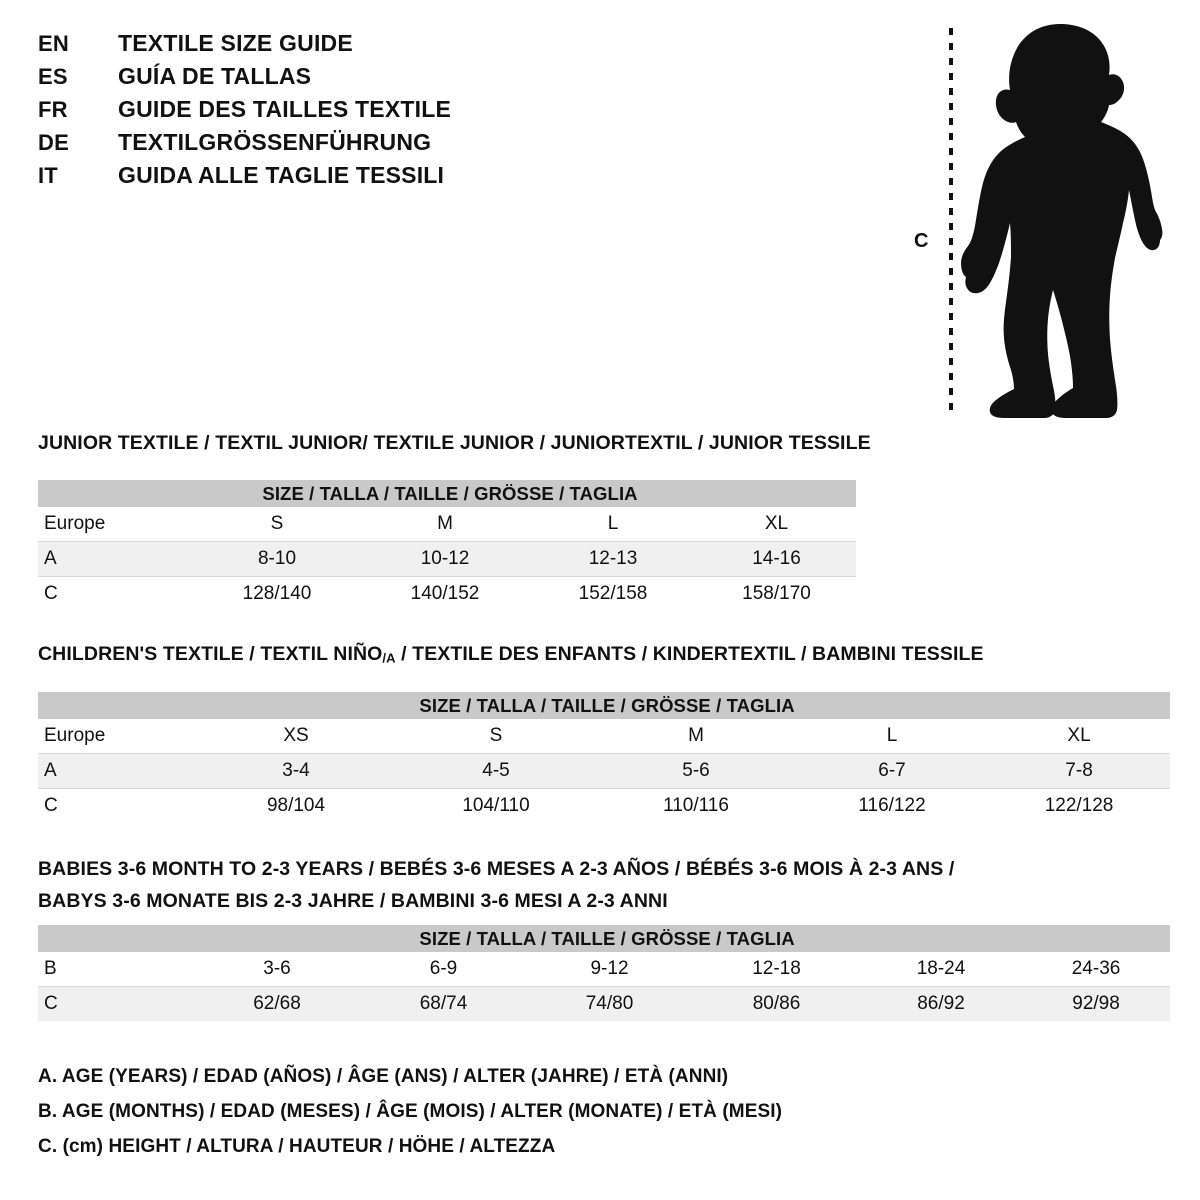 This screenshot has height=1200, width=1200. Describe the element at coordinates (892, 805) in the screenshot. I see `children-height-l: 116/122` at that location.